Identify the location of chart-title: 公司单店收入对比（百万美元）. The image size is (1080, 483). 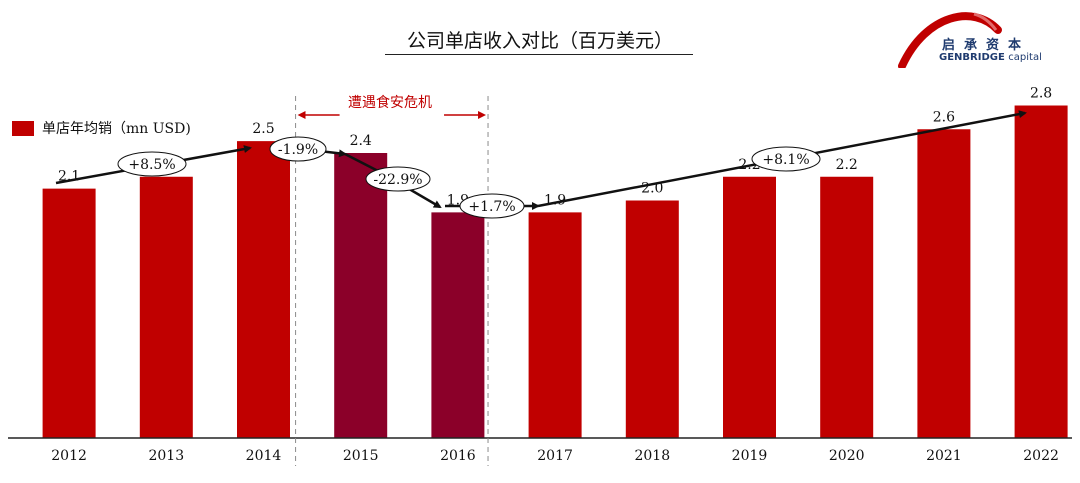
(539, 41).